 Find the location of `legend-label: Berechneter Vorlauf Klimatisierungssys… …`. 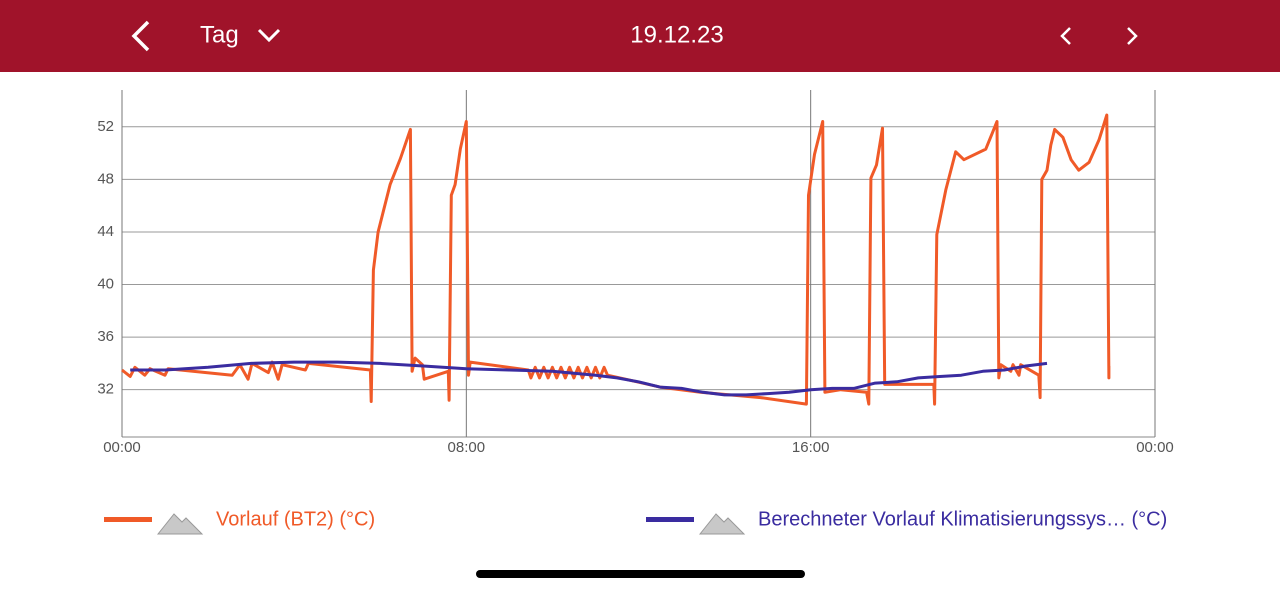

legend-label: Berechneter Vorlauf Klimatisierungssys… … is located at coordinates (962, 519).